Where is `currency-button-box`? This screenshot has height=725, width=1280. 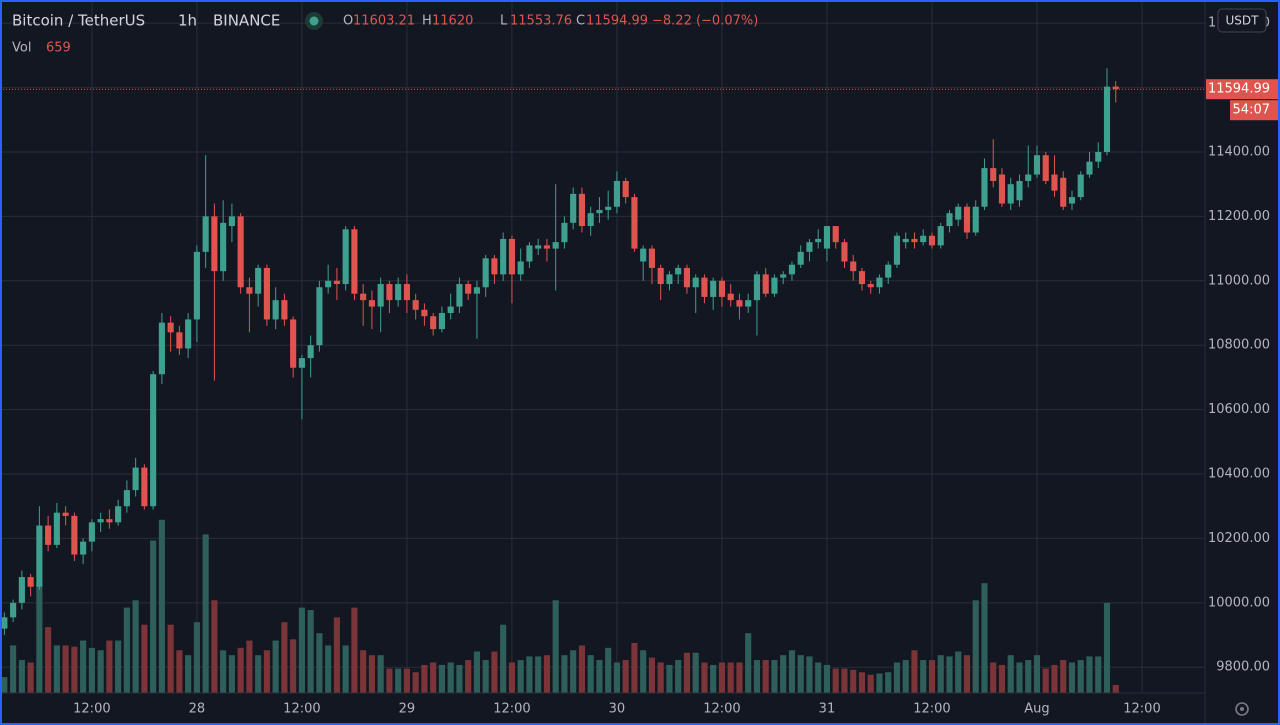
currency-button-box is located at coordinates (1242, 20).